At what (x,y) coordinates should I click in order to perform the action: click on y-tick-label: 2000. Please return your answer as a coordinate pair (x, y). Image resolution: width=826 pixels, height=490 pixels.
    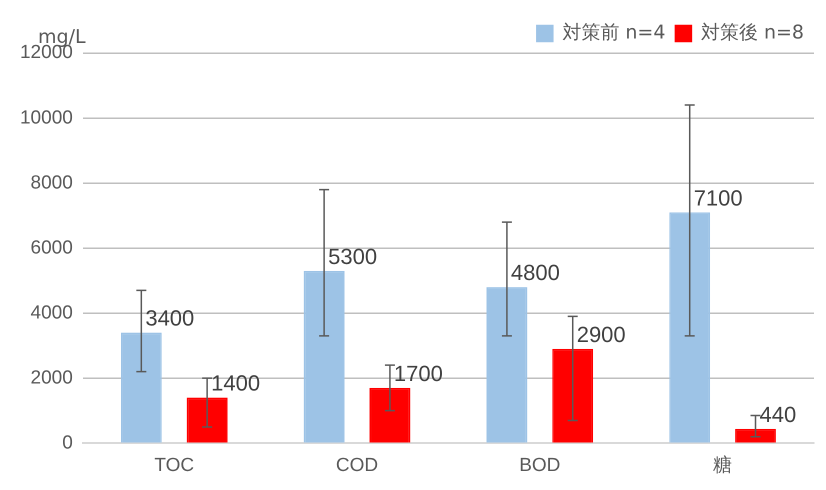
    Looking at the image, I should click on (51, 377).